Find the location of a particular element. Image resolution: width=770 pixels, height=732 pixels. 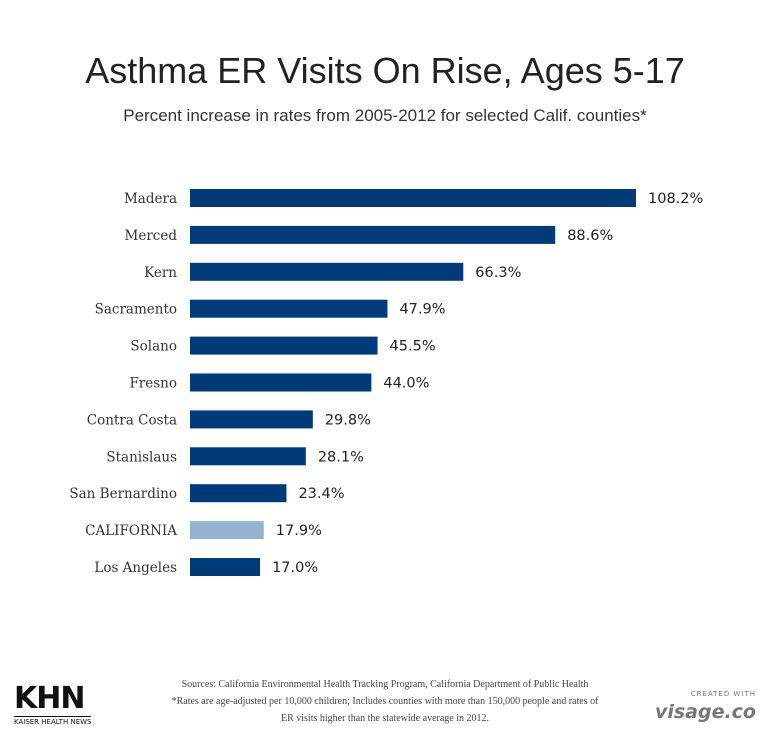

category-label: CALIFORNIA is located at coordinates (131, 531).